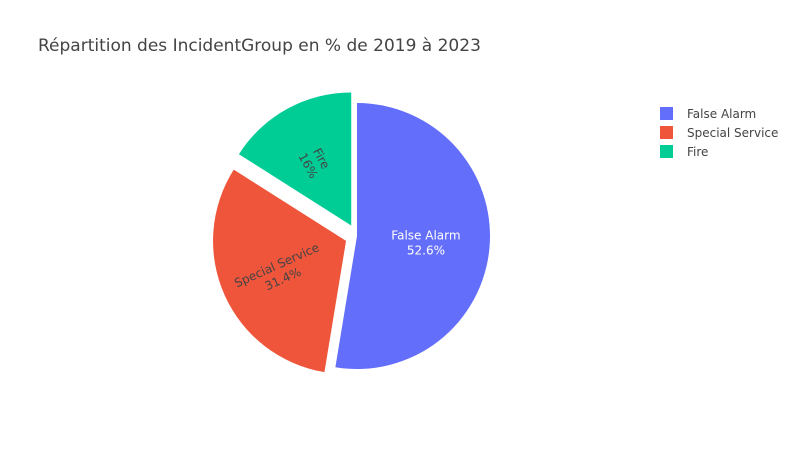 This screenshot has height=450, width=794. Describe the element at coordinates (280, 271) in the screenshot. I see `pie-slice-special-service` at that location.